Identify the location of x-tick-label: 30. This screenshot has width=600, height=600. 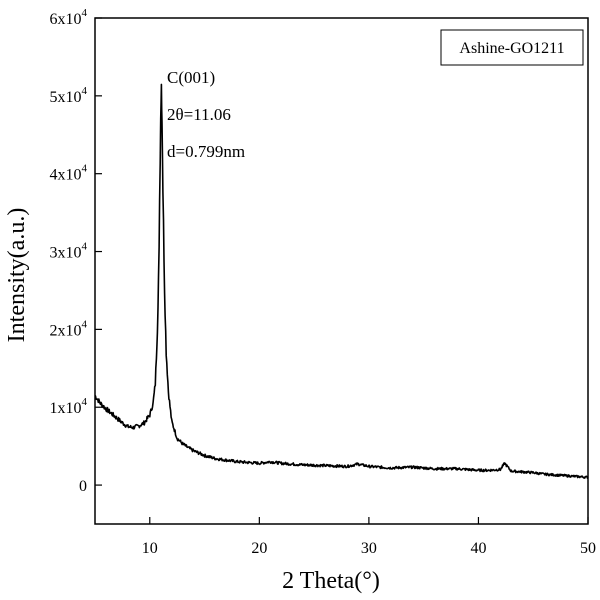
(369, 548).